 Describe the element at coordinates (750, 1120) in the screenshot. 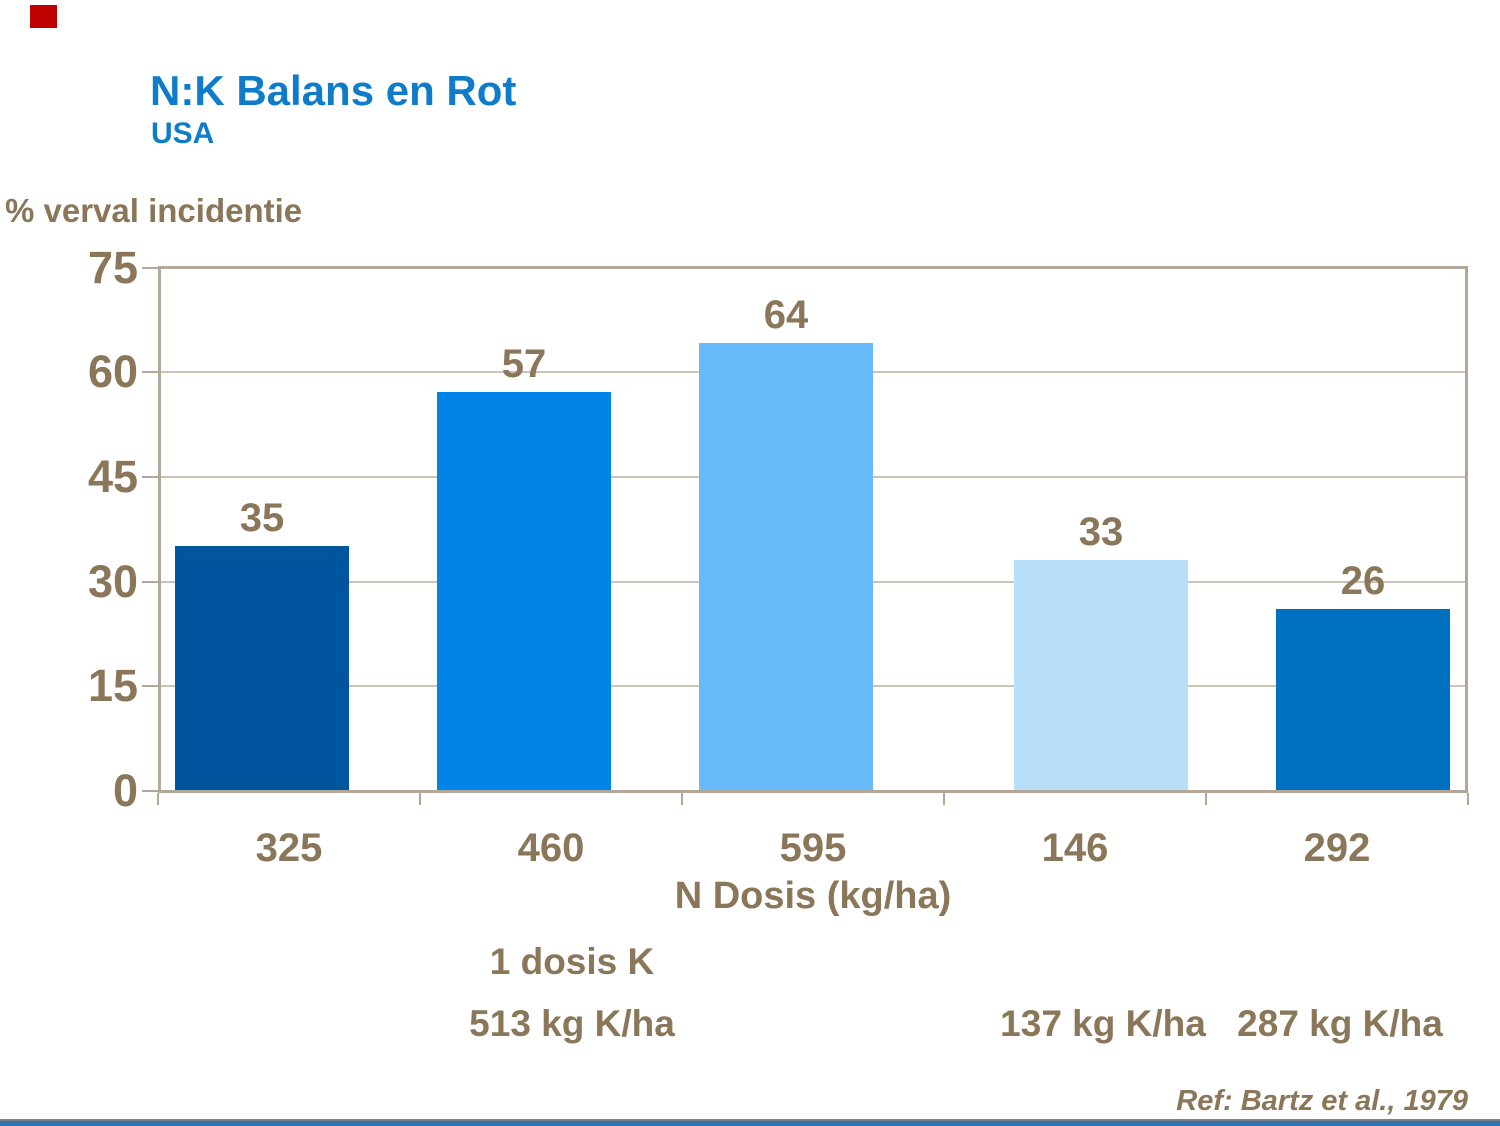

I see `bottom-rule` at that location.